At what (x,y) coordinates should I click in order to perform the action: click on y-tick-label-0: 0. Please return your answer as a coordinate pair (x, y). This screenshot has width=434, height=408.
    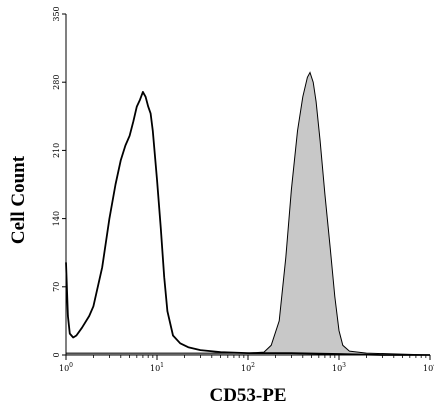
    Looking at the image, I should click on (56, 354).